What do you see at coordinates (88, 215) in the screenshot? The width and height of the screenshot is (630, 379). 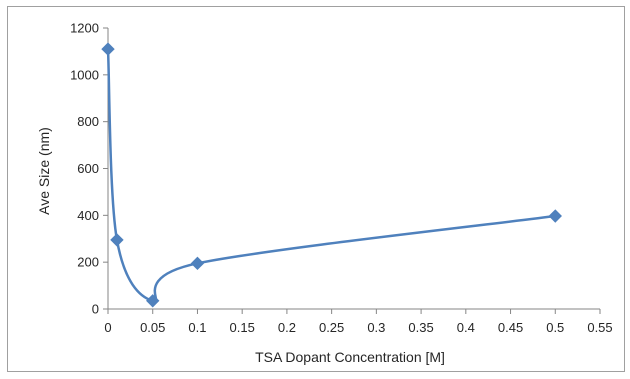 I see `y-tick-label: 400` at bounding box center [88, 215].